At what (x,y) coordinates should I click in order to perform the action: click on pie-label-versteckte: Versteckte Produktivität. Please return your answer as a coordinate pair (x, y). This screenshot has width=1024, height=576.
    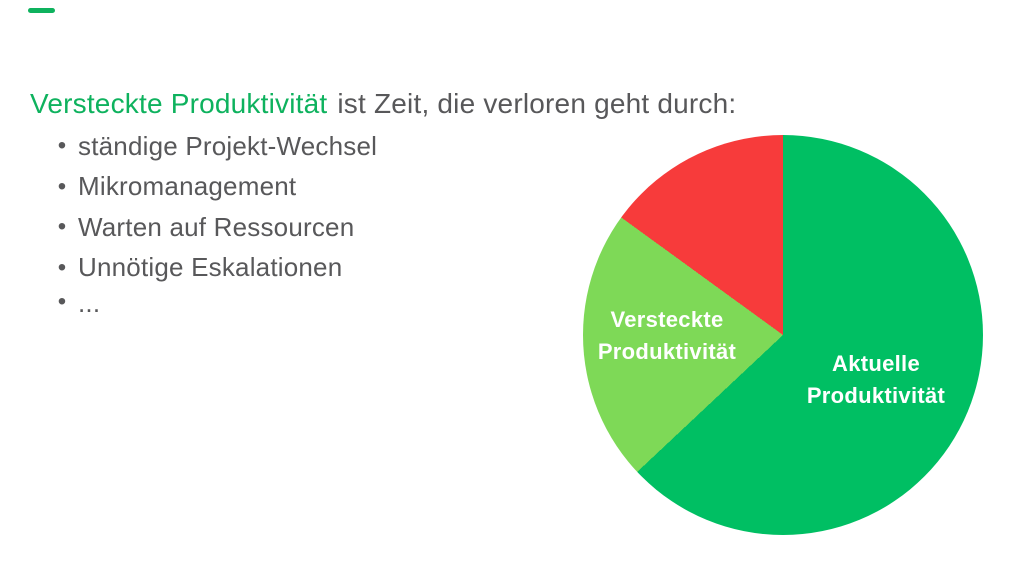
    Looking at the image, I should click on (667, 336).